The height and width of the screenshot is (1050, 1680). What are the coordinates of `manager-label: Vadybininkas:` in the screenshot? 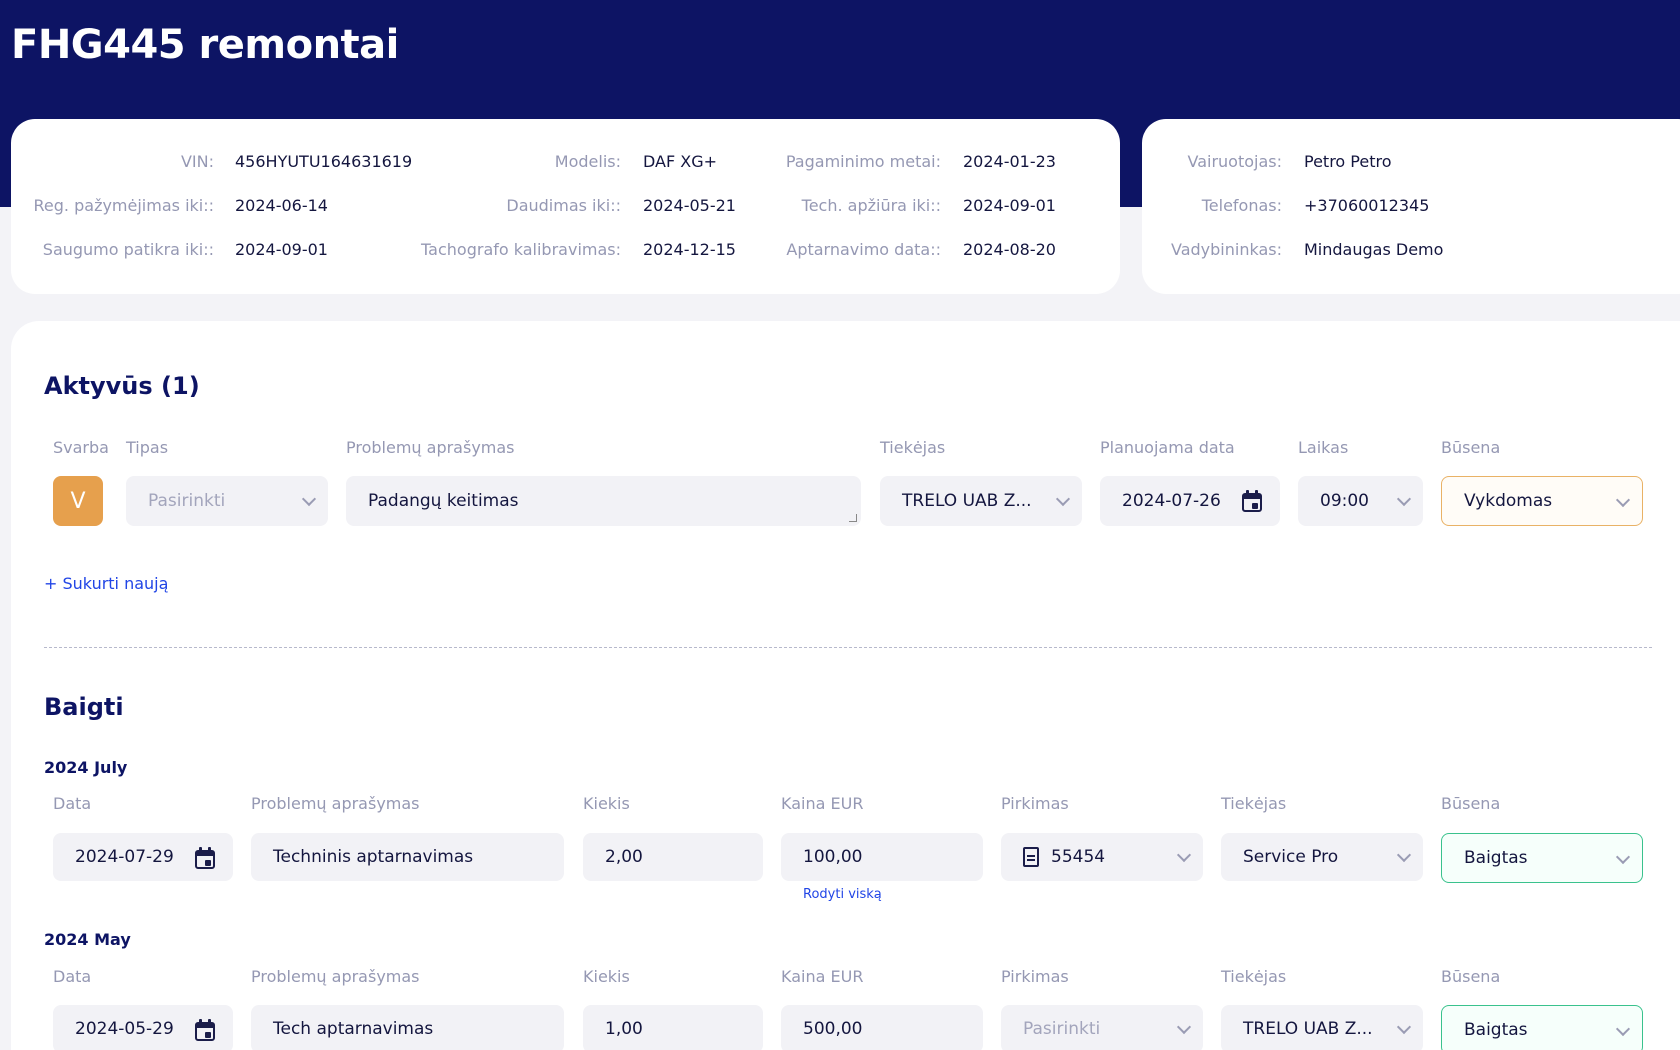 It's located at (1226, 249).